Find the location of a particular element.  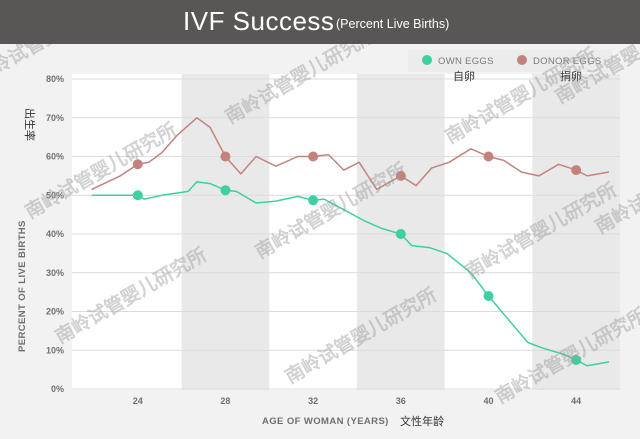

chart-header: IVF Success (Percent Live Births) is located at coordinates (320, 22).